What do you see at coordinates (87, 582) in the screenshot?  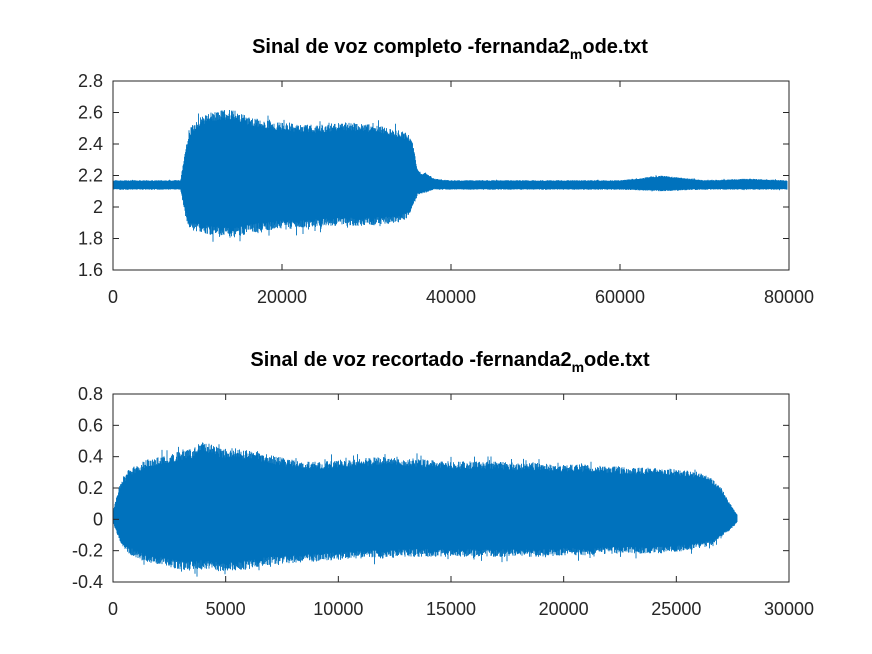 I see `y-tick-label: -0.4` at bounding box center [87, 582].